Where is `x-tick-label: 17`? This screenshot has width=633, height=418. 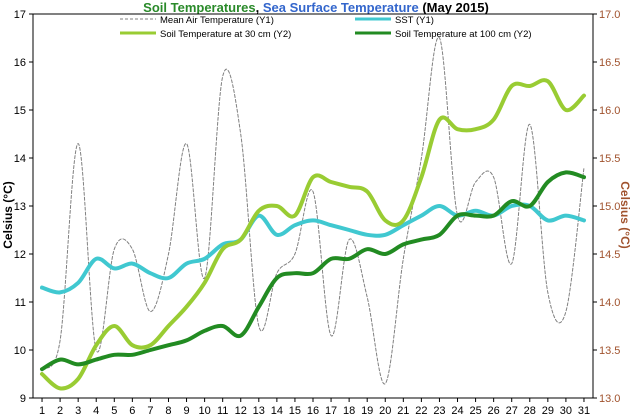
x-tick-label: 17 is located at coordinates (331, 411).